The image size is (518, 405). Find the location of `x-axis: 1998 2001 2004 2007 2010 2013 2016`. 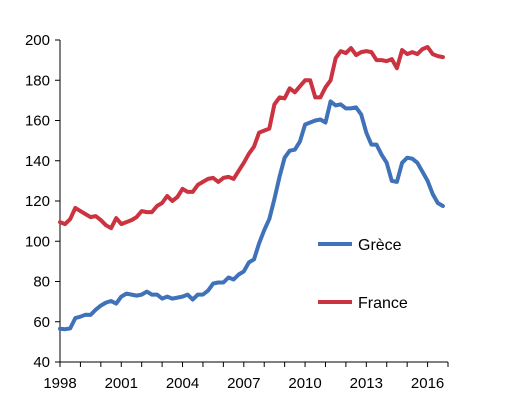

x-axis: 1998 2001 2004 2007 2010 2013 2016 is located at coordinates (246, 376).